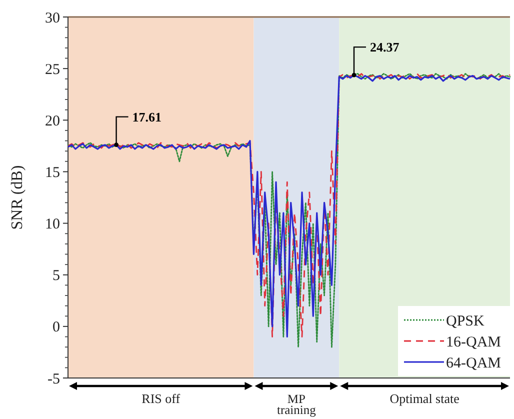 Image resolution: width=514 pixels, height=419 pixels. What do you see at coordinates (52, 121) in the screenshot?
I see `y-tick-label: 20` at bounding box center [52, 121].